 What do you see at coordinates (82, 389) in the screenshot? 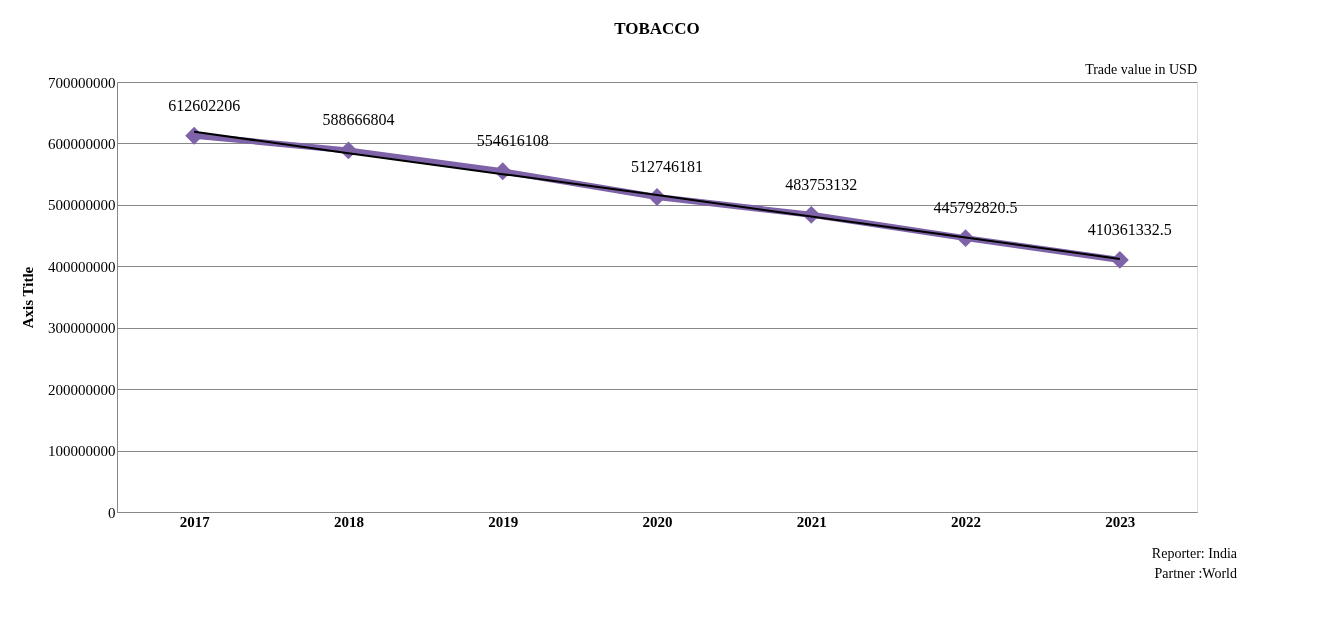
I see `y-tick-label: 200000000` at bounding box center [82, 389].